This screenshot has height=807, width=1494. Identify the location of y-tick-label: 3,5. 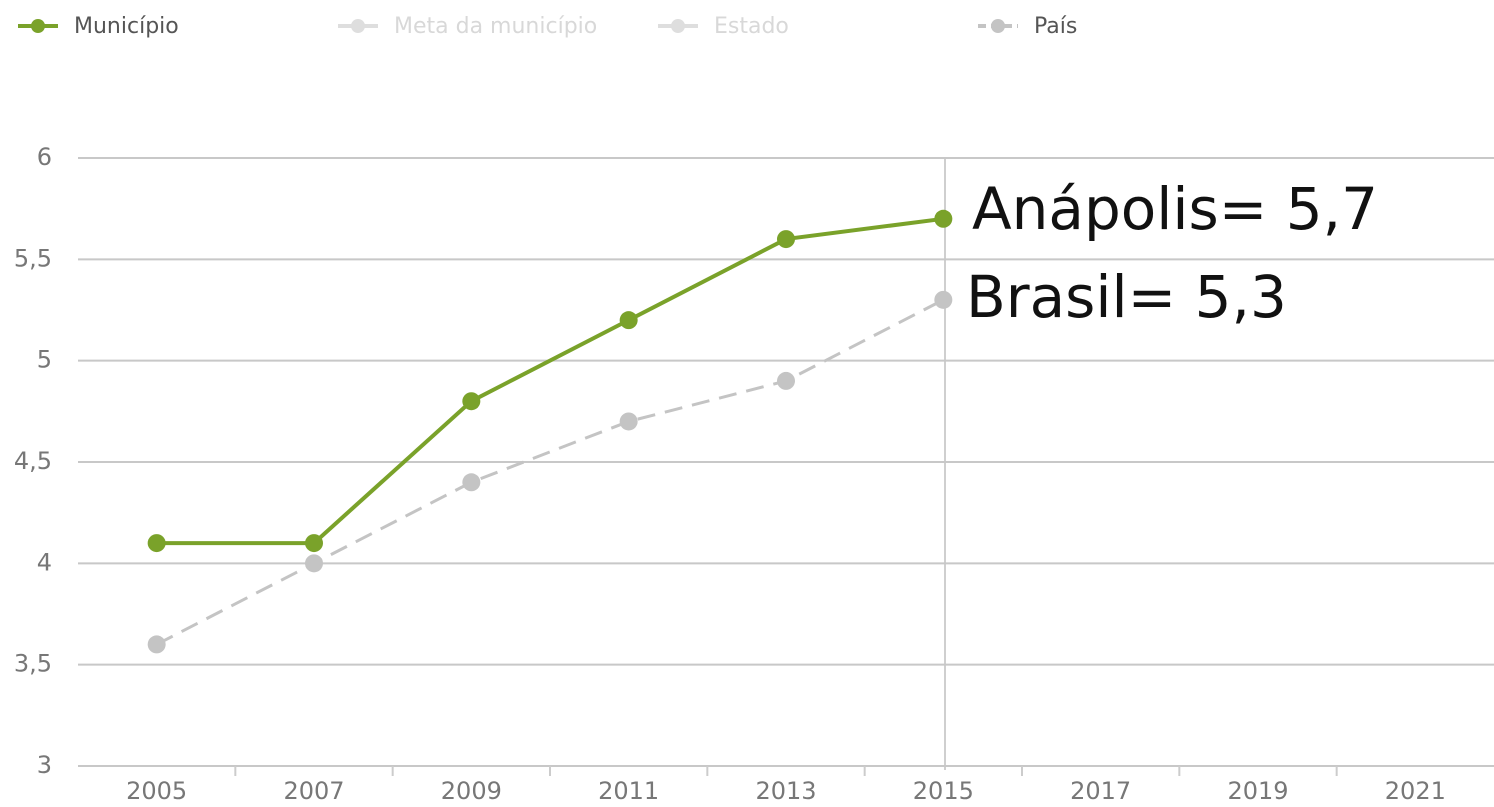
(33, 664).